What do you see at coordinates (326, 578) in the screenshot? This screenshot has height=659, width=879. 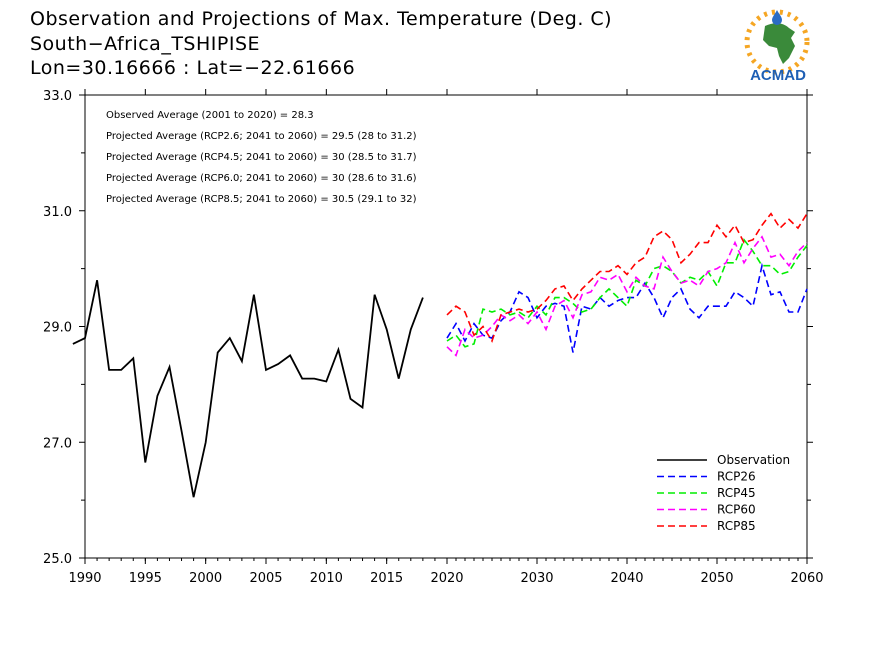 I see `x-tick-label: 2010` at bounding box center [326, 578].